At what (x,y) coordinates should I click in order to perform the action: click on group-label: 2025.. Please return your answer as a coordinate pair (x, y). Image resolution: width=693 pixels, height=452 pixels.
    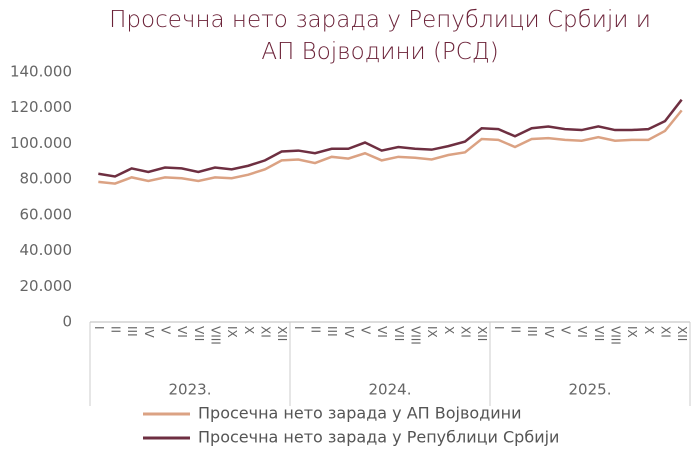
    Looking at the image, I should click on (590, 390).